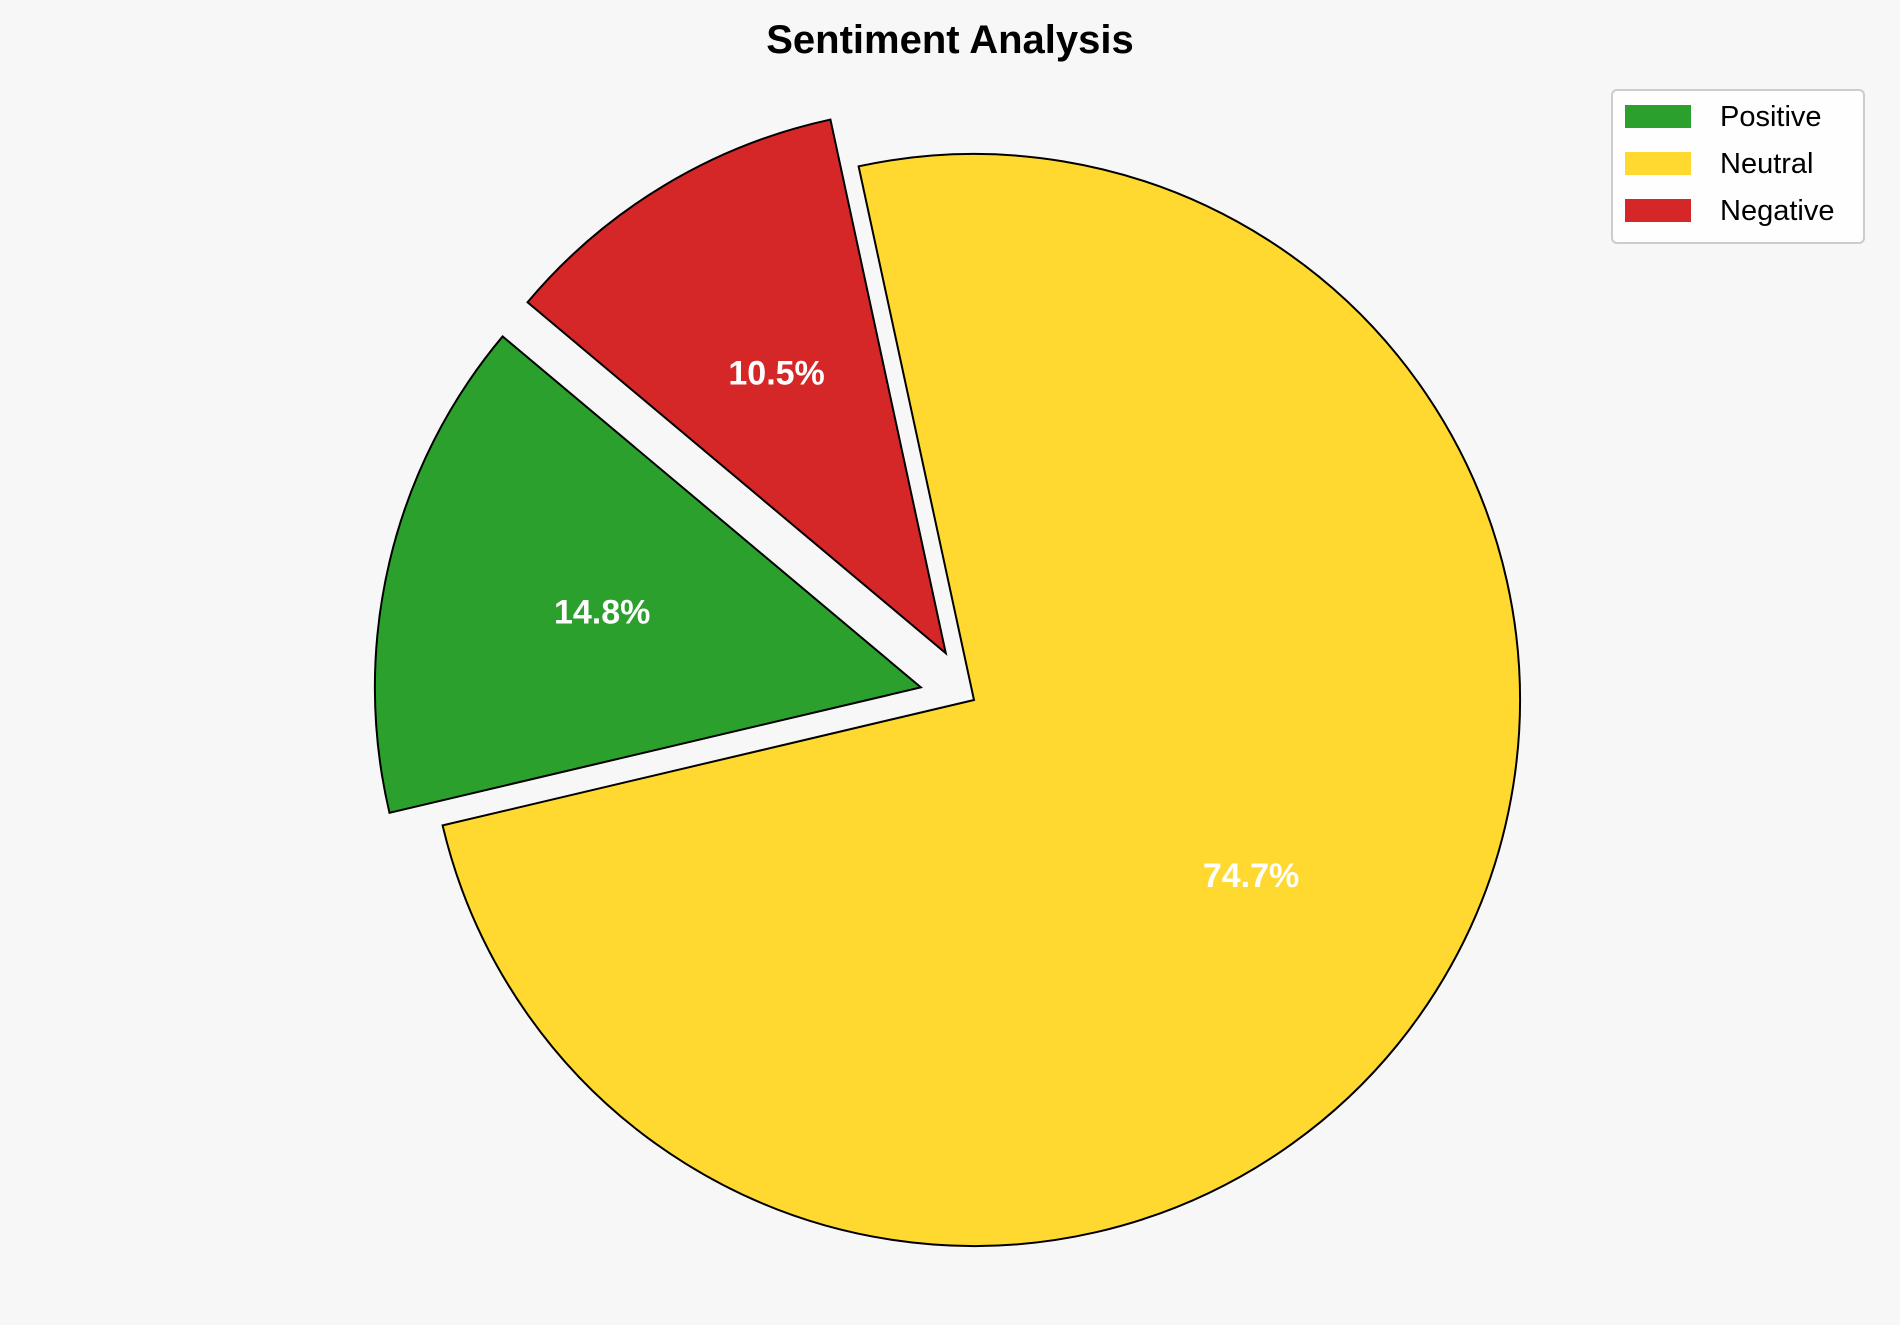 The image size is (1900, 1325). Describe the element at coordinates (1658, 116) in the screenshot. I see `legend-swatch-positive` at that location.